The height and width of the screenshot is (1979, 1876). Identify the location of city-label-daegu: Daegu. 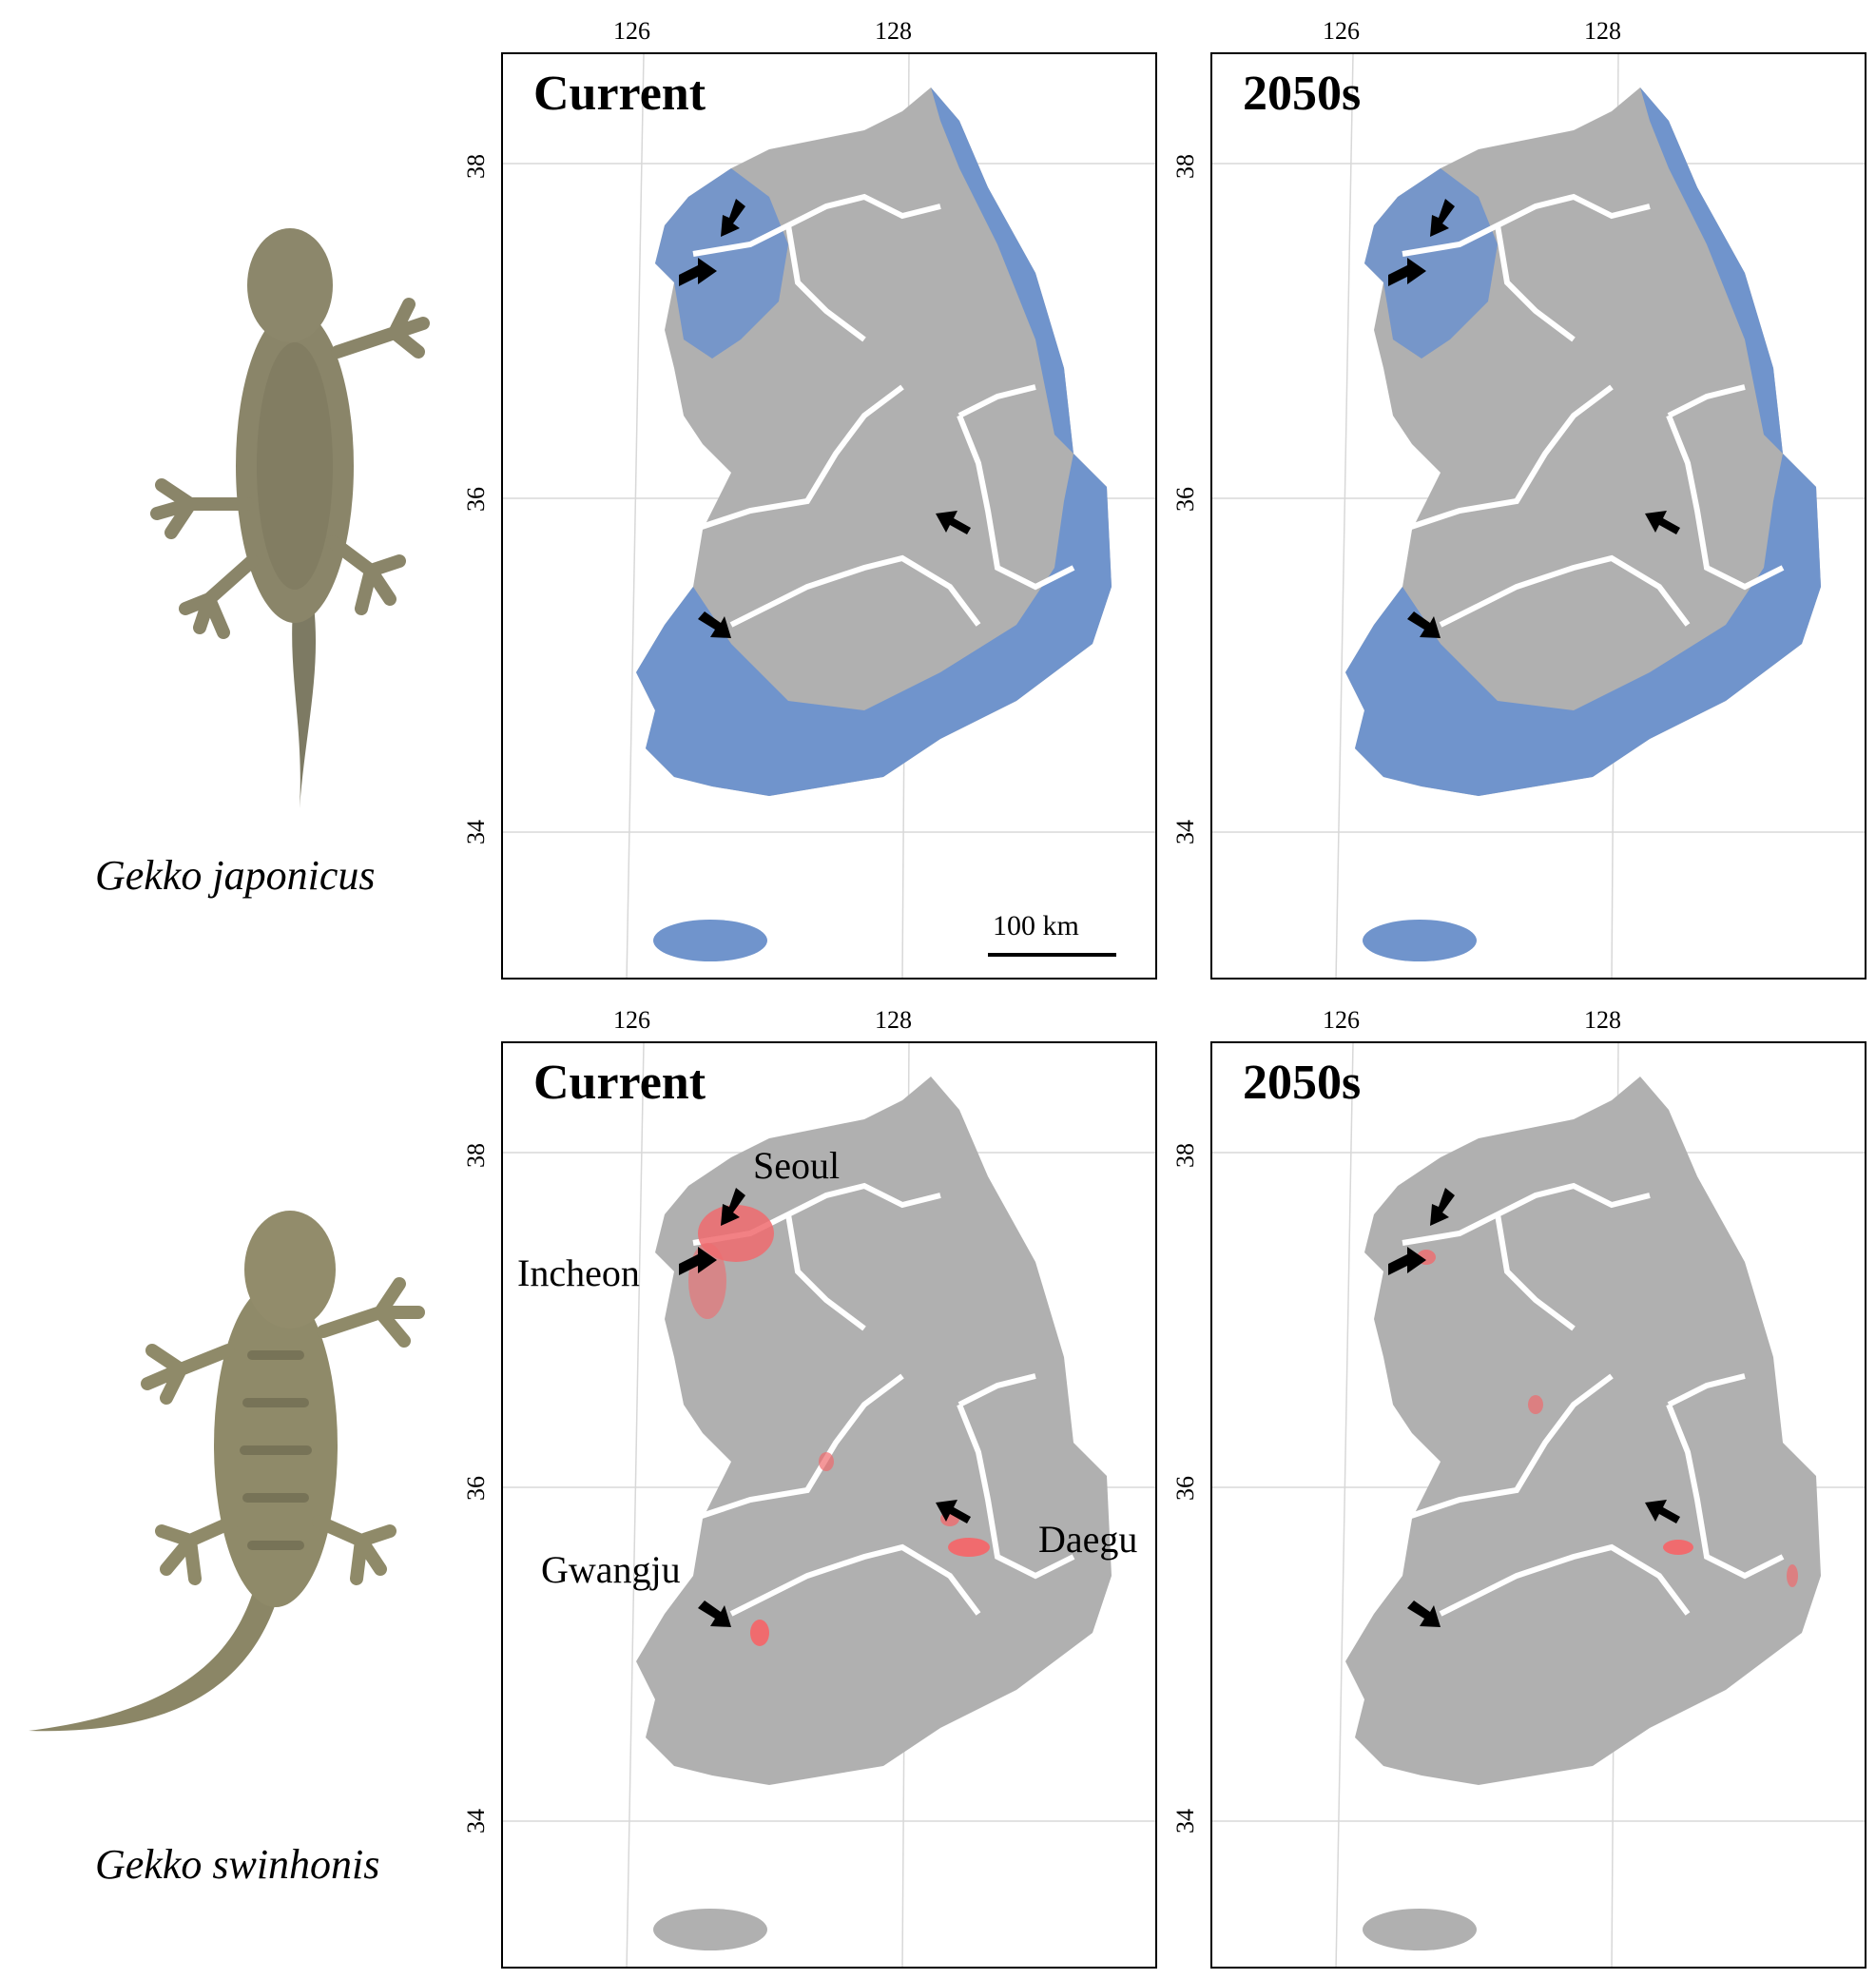
(1088, 1539).